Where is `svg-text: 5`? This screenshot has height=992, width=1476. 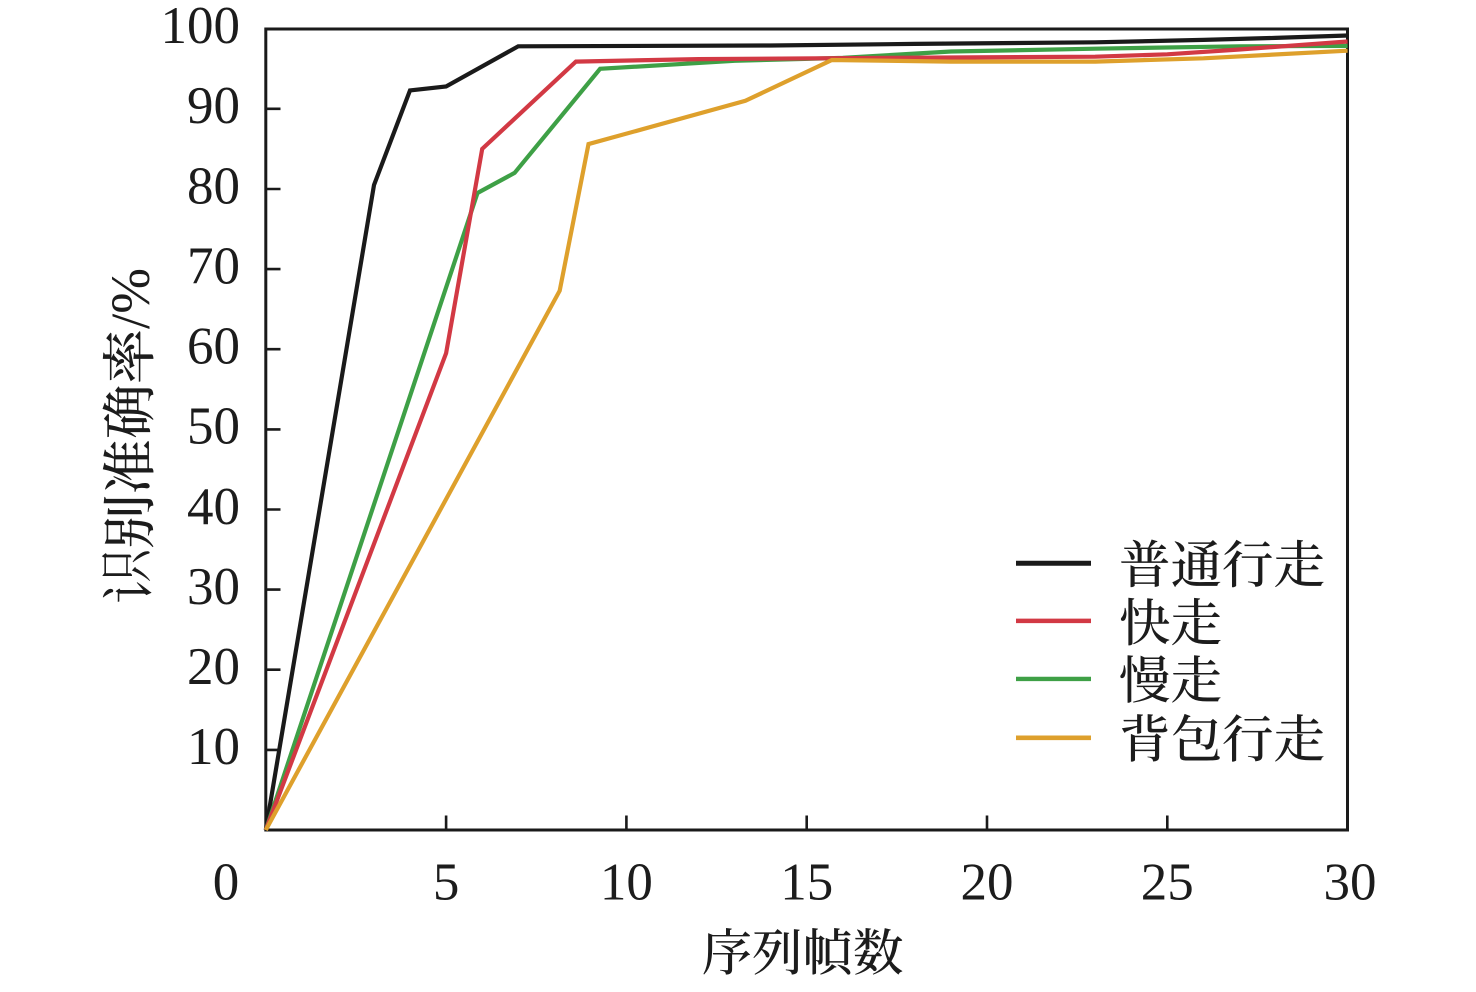 svg-text: 5 is located at coordinates (446, 883).